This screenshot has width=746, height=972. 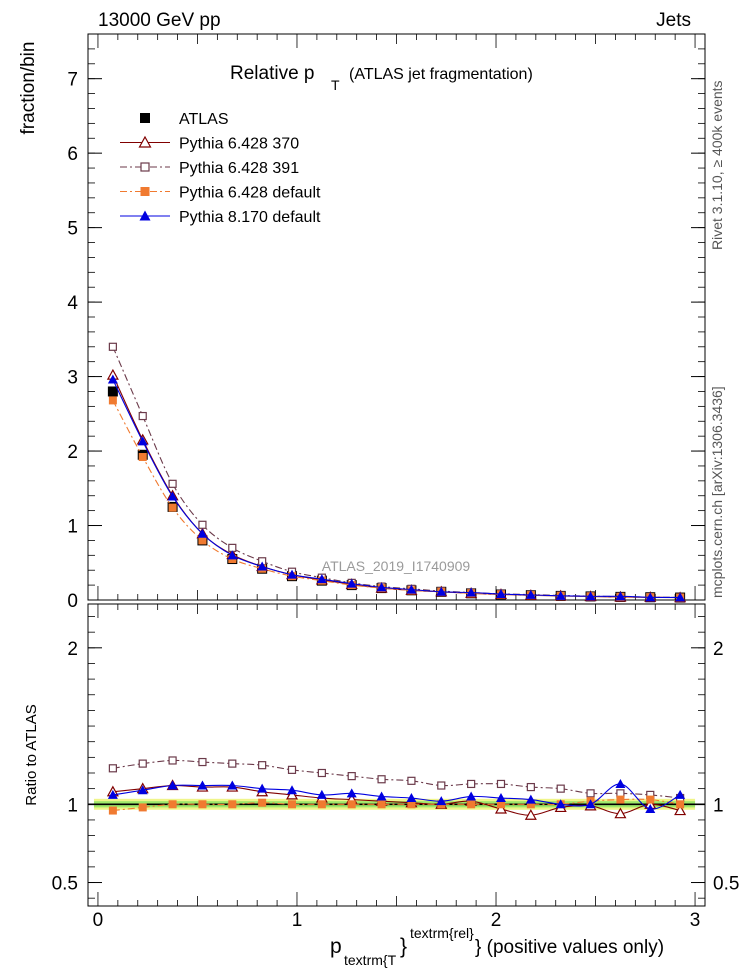 I want to click on chart-title: Relative p T (ATLAS jet fragmentation), so click(x=381, y=78).